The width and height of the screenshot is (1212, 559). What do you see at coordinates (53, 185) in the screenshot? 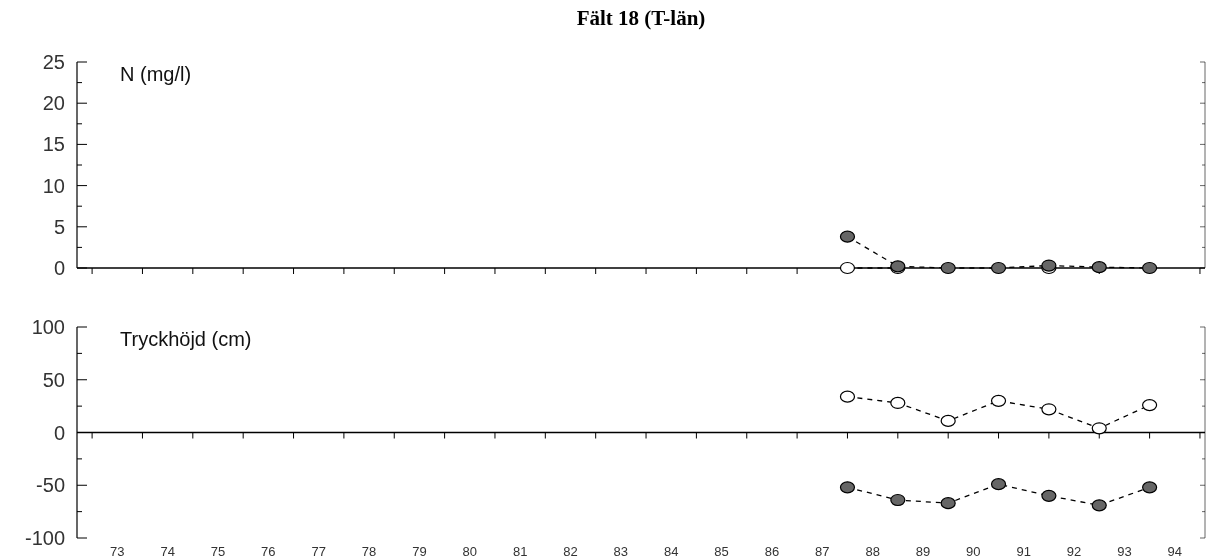
I see `y-tick-label: 10` at bounding box center [53, 185].